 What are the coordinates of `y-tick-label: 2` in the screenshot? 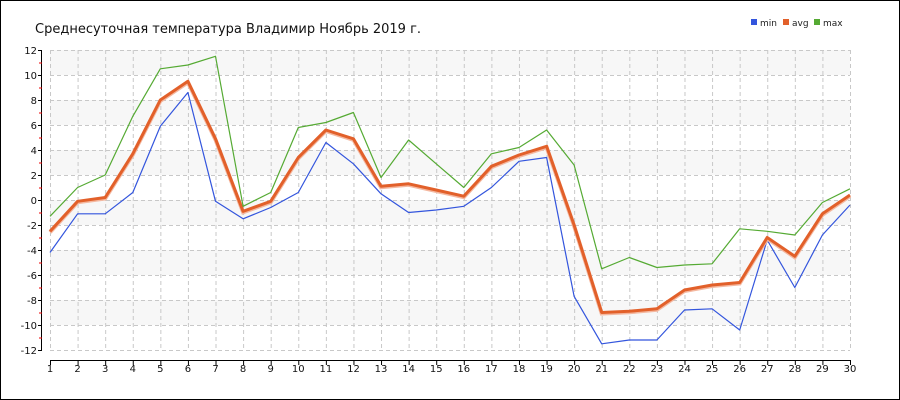 It's located at (34, 176).